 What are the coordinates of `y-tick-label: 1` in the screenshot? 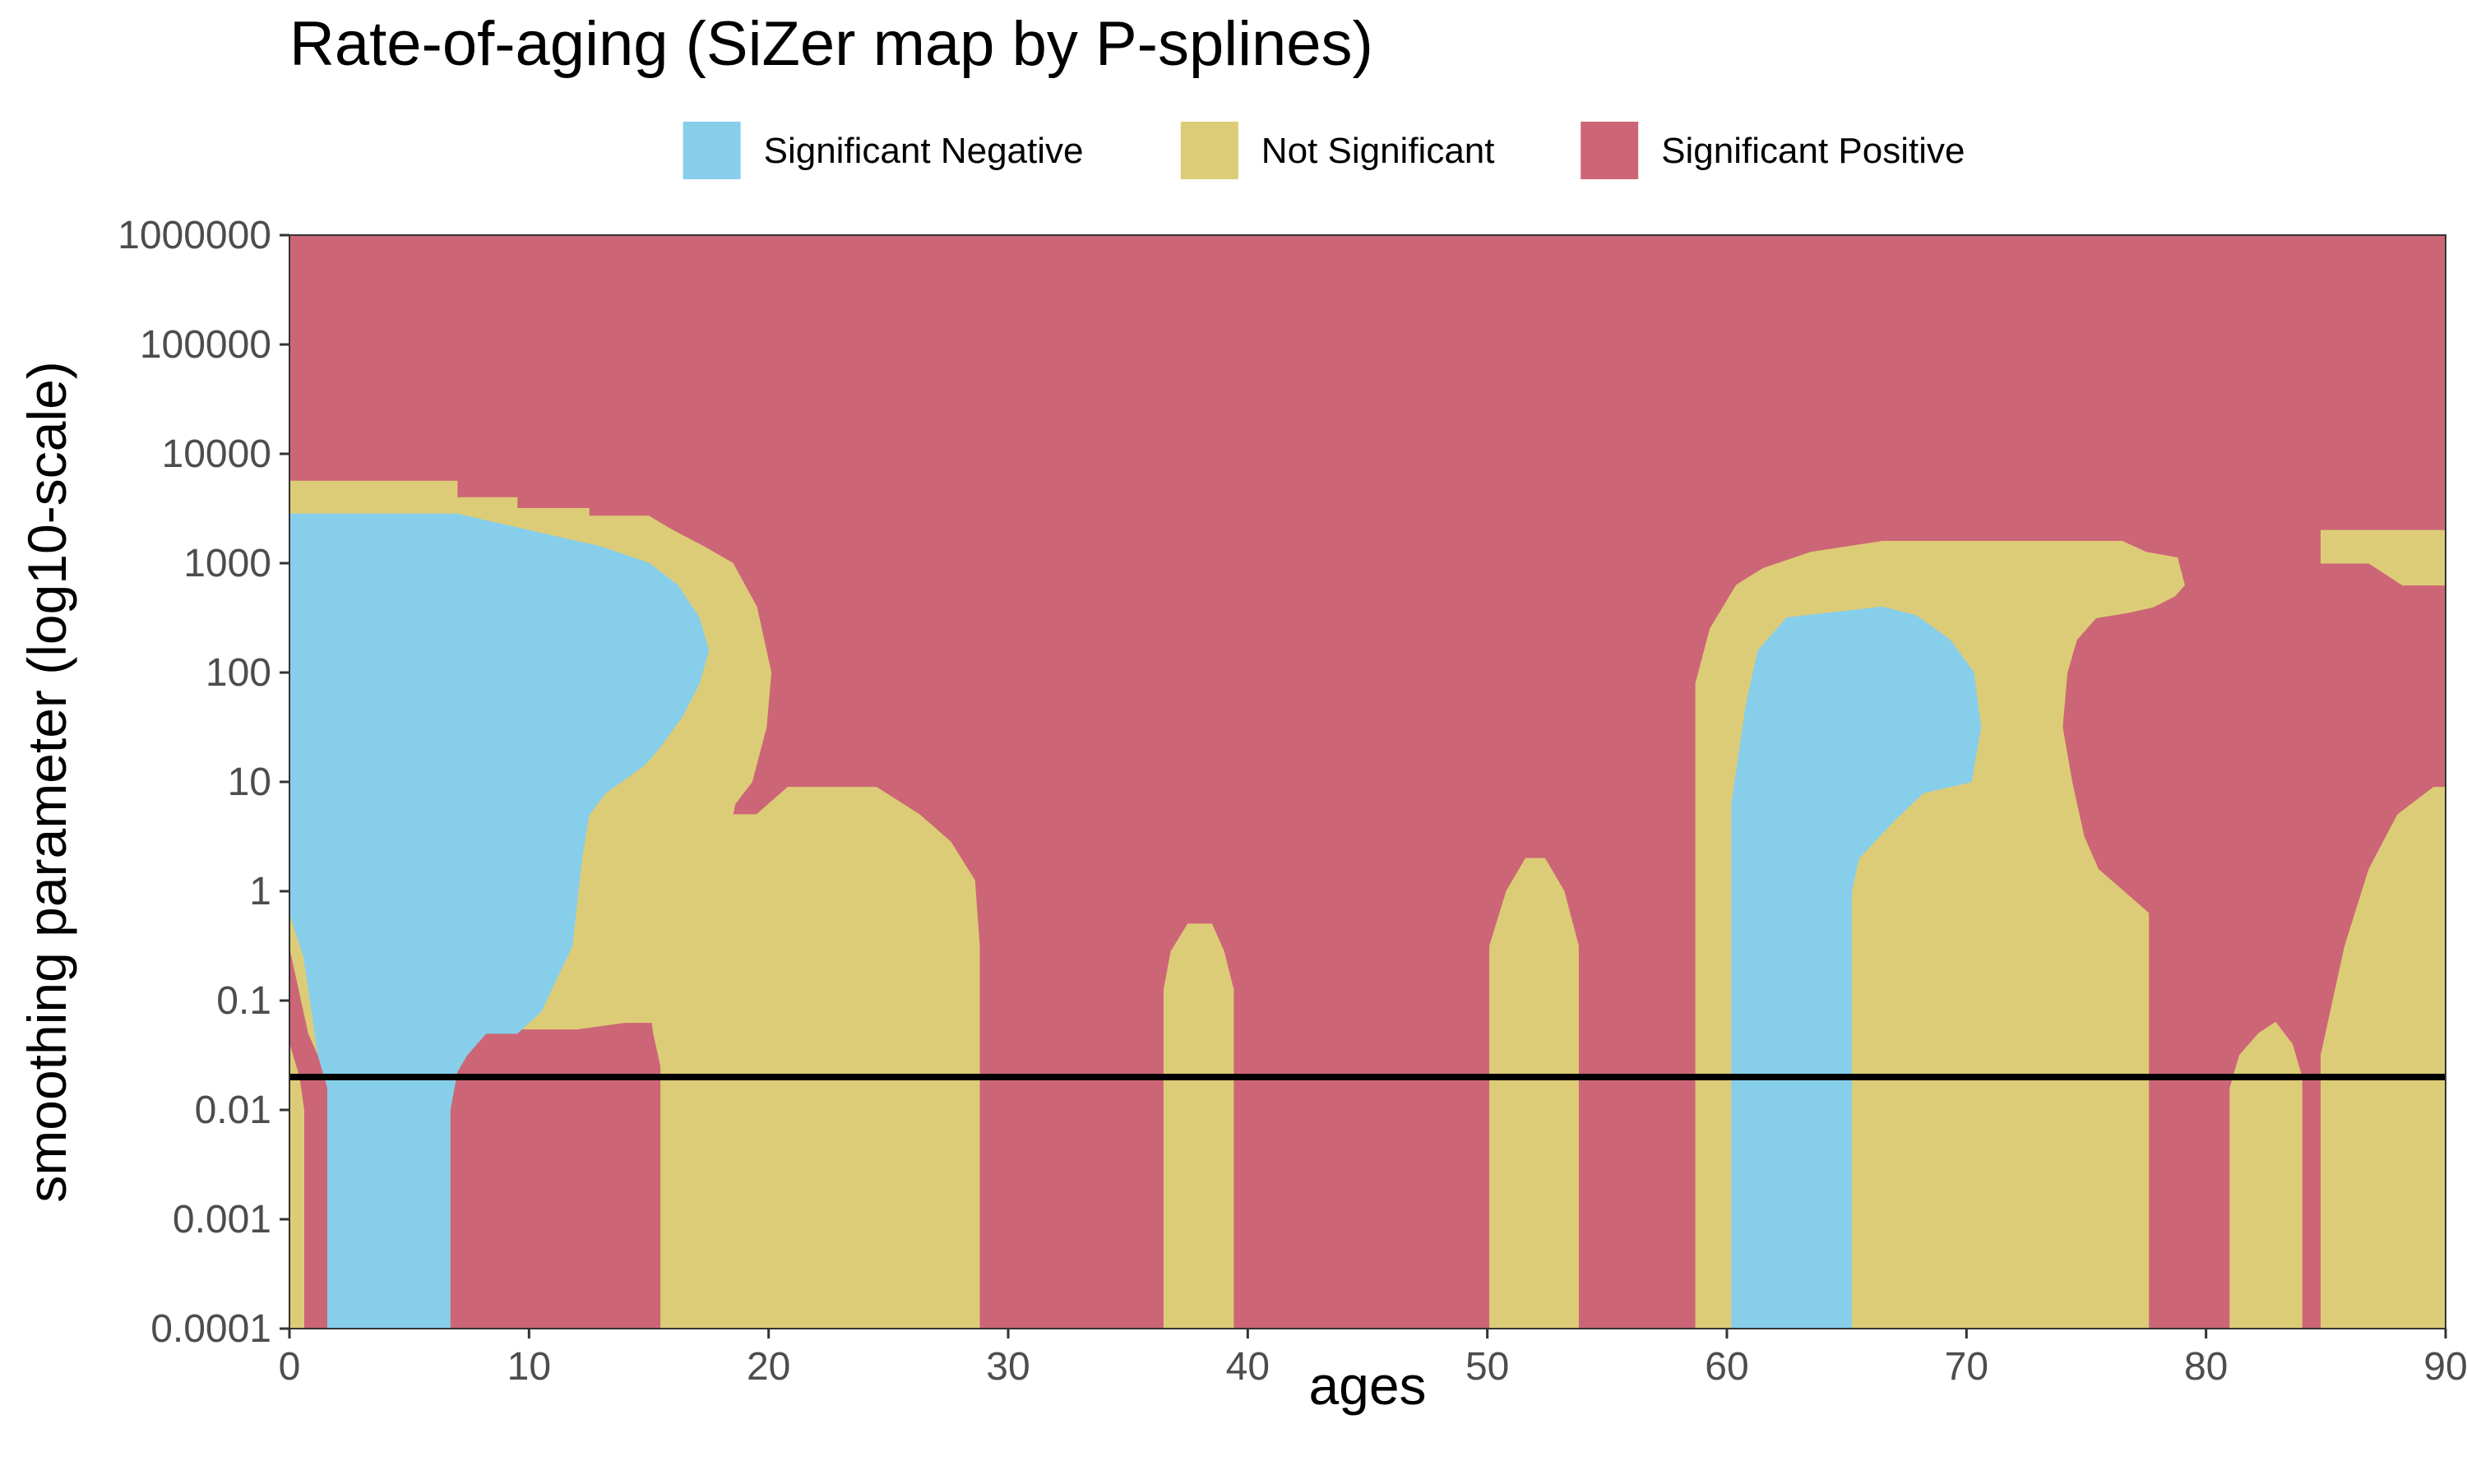 It's located at (260, 892).